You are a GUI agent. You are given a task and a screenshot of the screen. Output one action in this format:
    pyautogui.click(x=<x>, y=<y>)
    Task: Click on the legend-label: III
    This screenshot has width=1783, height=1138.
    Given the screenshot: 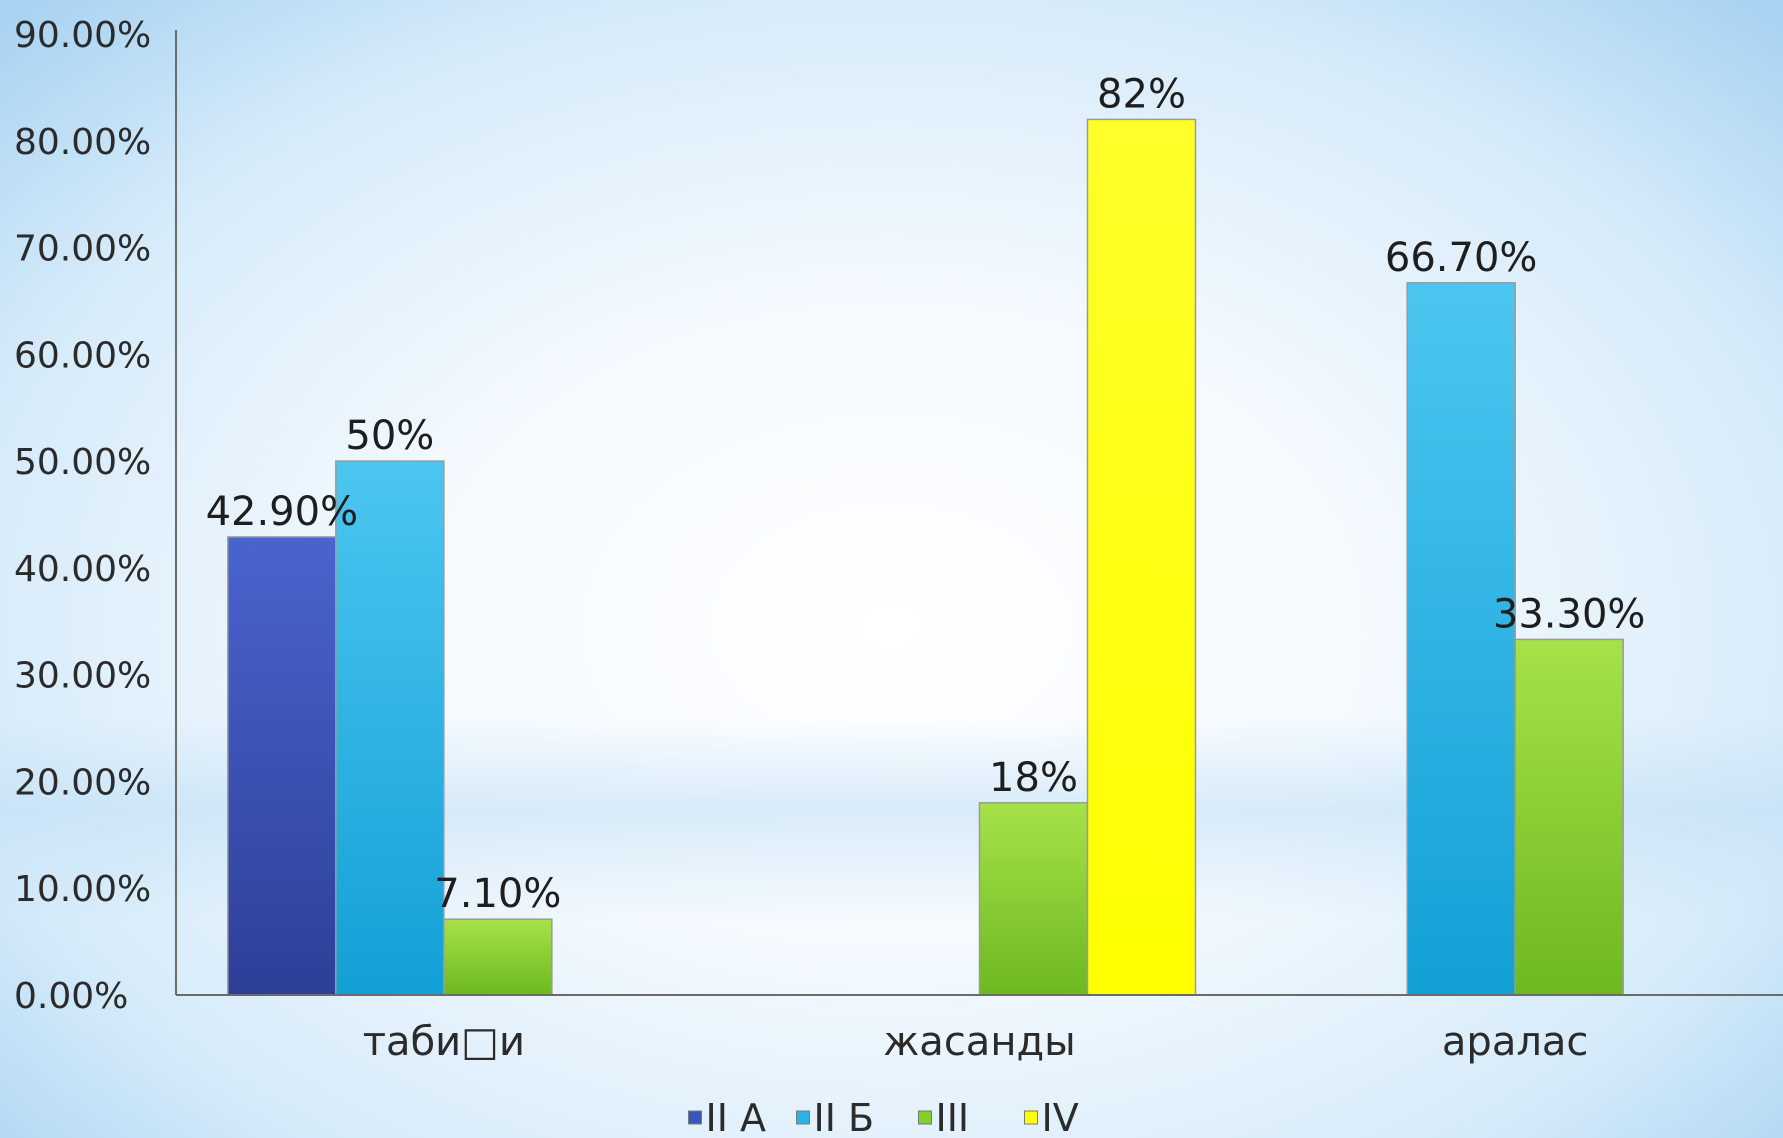 What is the action you would take?
    pyautogui.click(x=953, y=1117)
    